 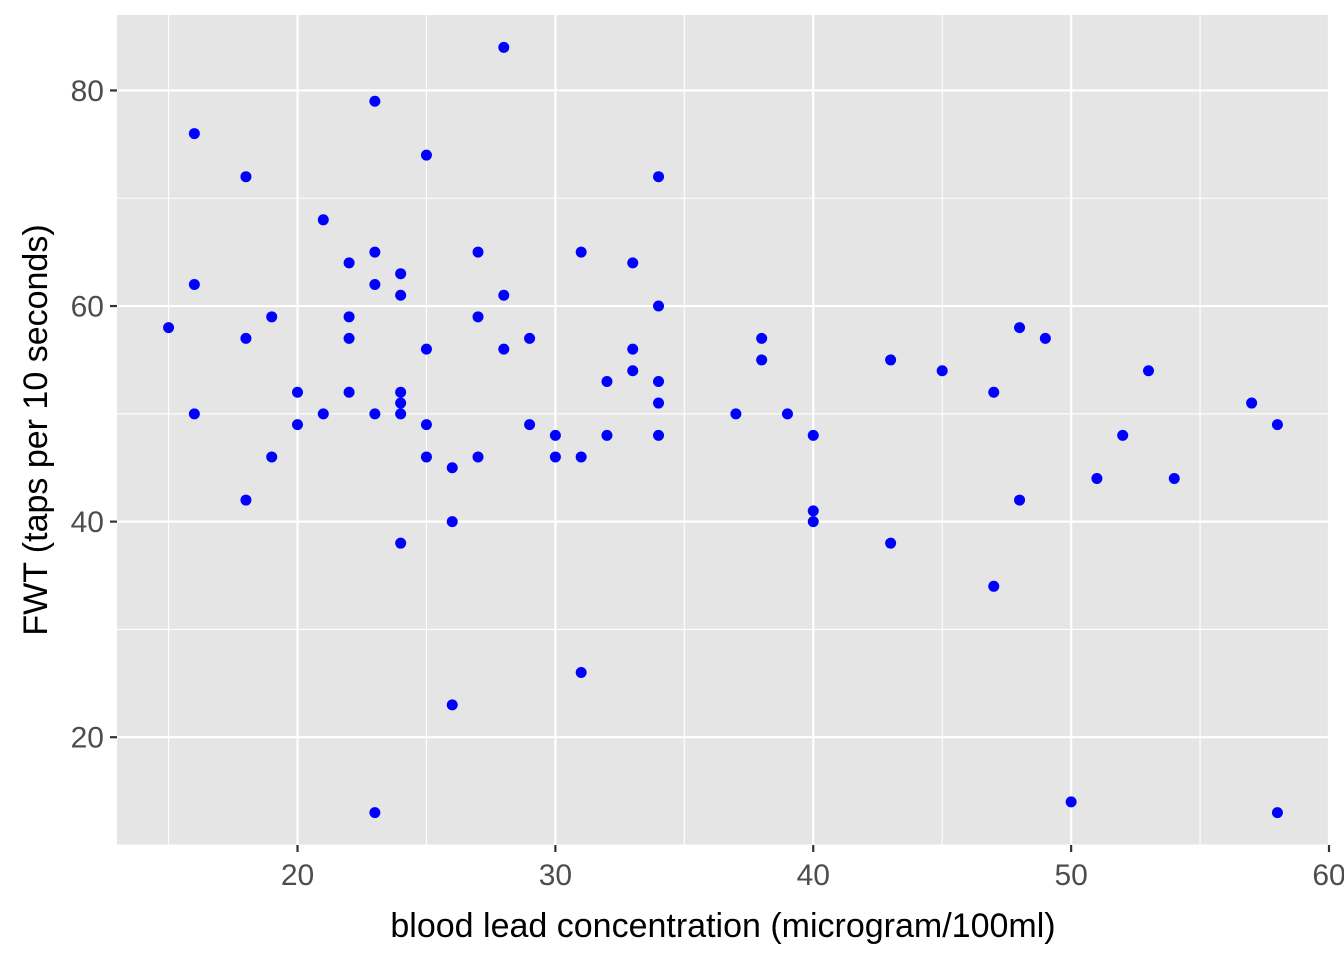 What do you see at coordinates (555, 875) in the screenshot?
I see `x-tick-label: 30` at bounding box center [555, 875].